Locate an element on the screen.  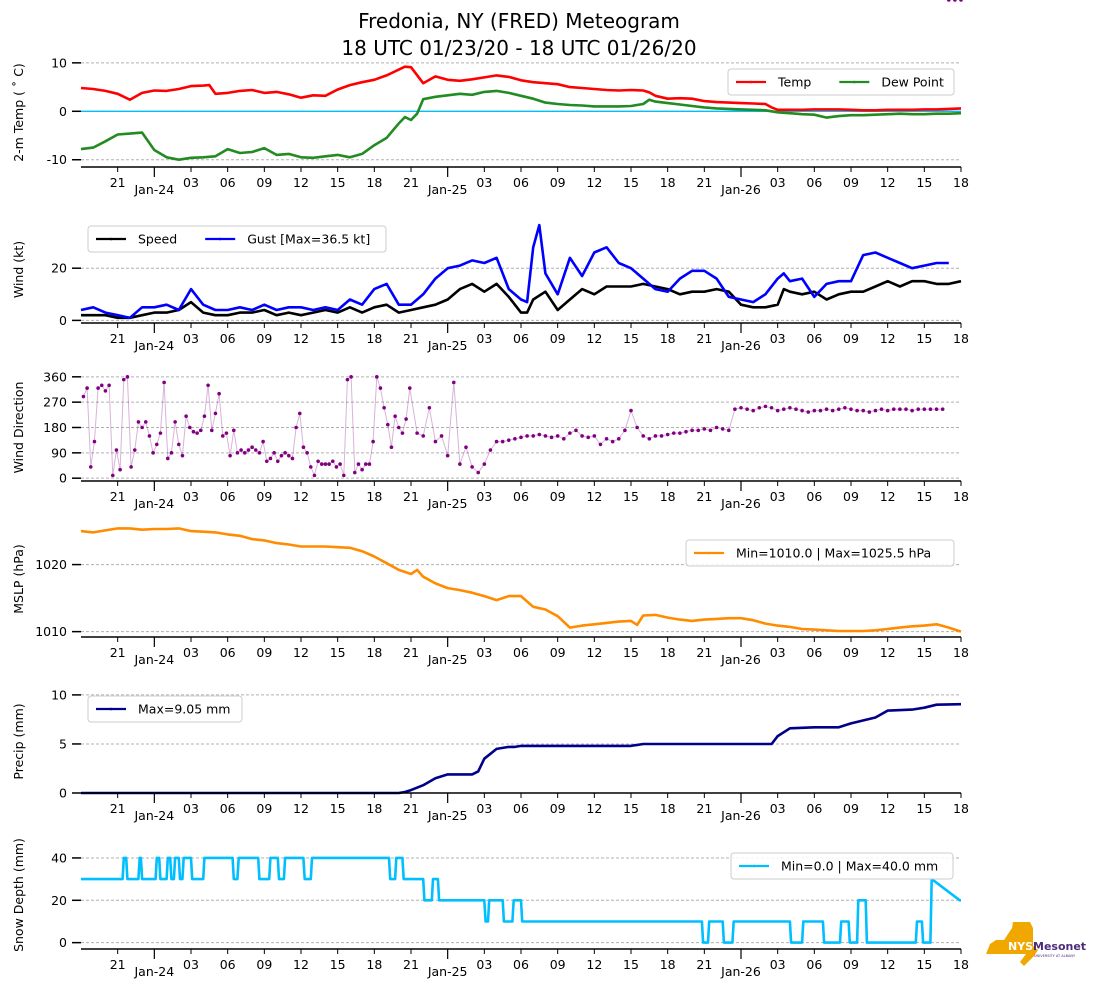
legend-snow: Min=0.0 | Max=40.0 mm is located at coordinates (842, 866).